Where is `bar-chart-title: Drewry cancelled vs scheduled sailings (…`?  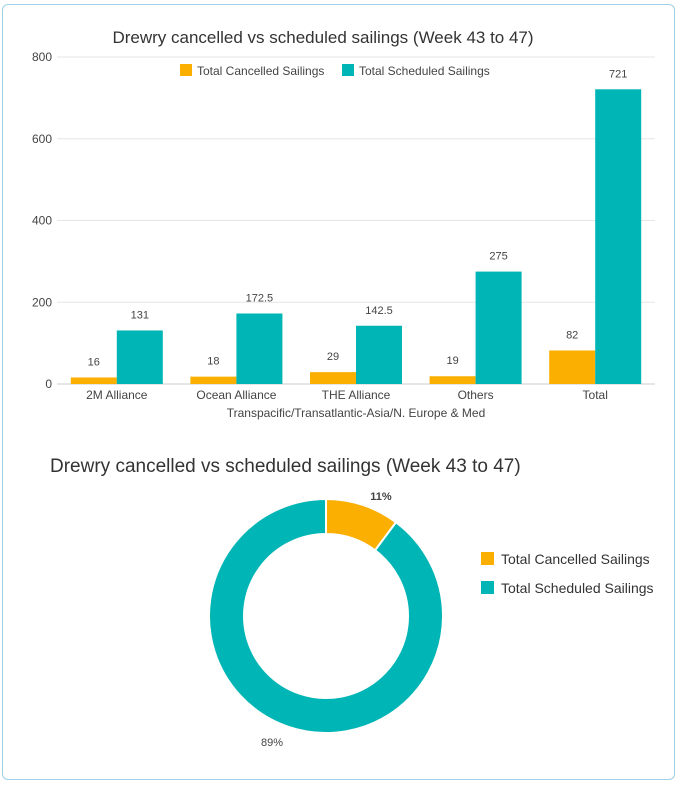 bar-chart-title: Drewry cancelled vs scheduled sailings (… is located at coordinates (322, 37).